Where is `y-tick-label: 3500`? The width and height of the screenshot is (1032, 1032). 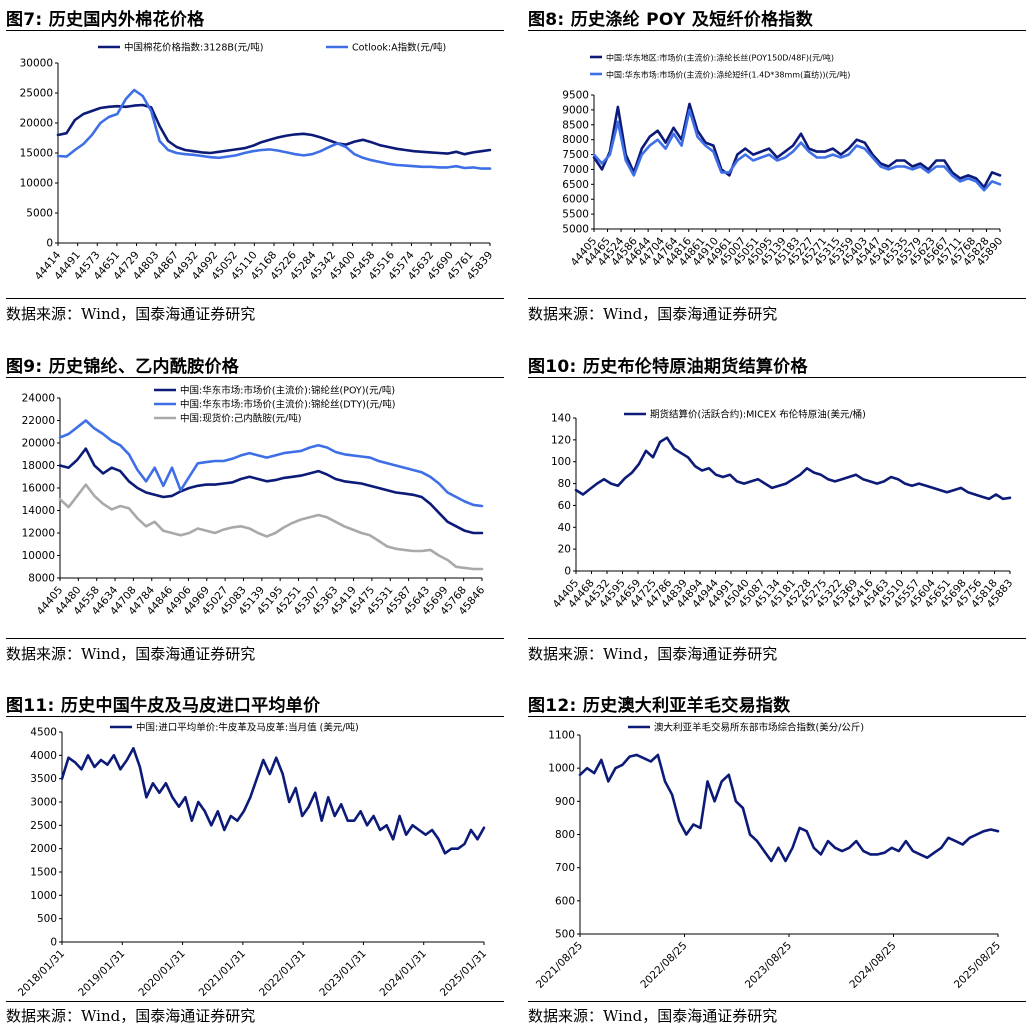 y-tick-label: 3500 is located at coordinates (43, 779).